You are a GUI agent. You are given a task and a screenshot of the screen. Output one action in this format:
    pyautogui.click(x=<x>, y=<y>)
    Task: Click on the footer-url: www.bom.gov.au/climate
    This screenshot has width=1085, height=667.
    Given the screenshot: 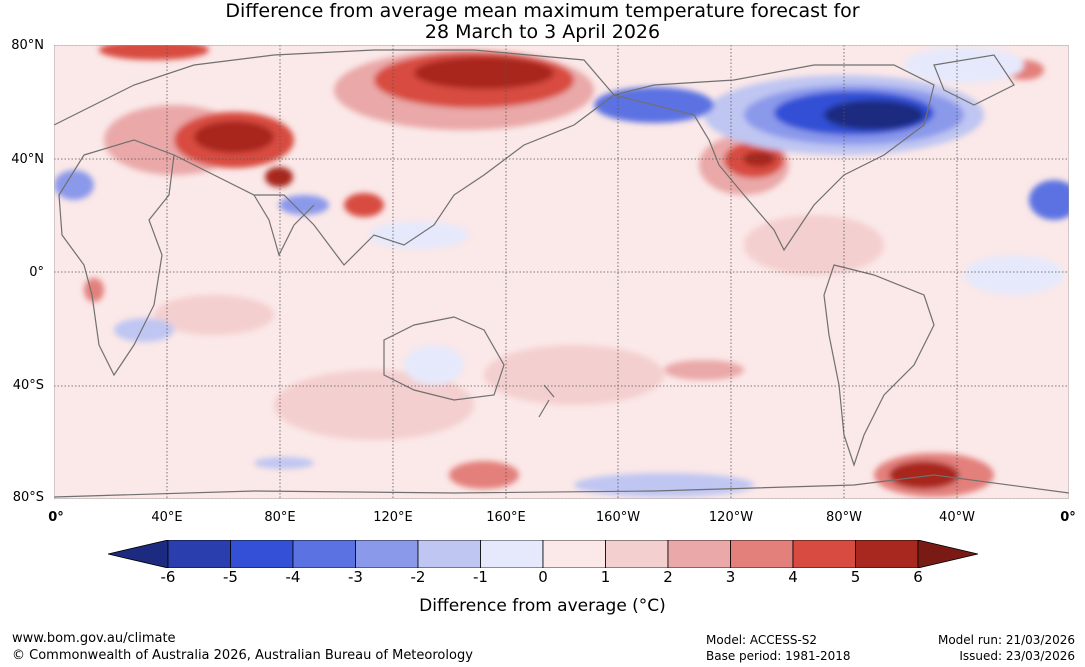 What is the action you would take?
    pyautogui.click(x=94, y=638)
    